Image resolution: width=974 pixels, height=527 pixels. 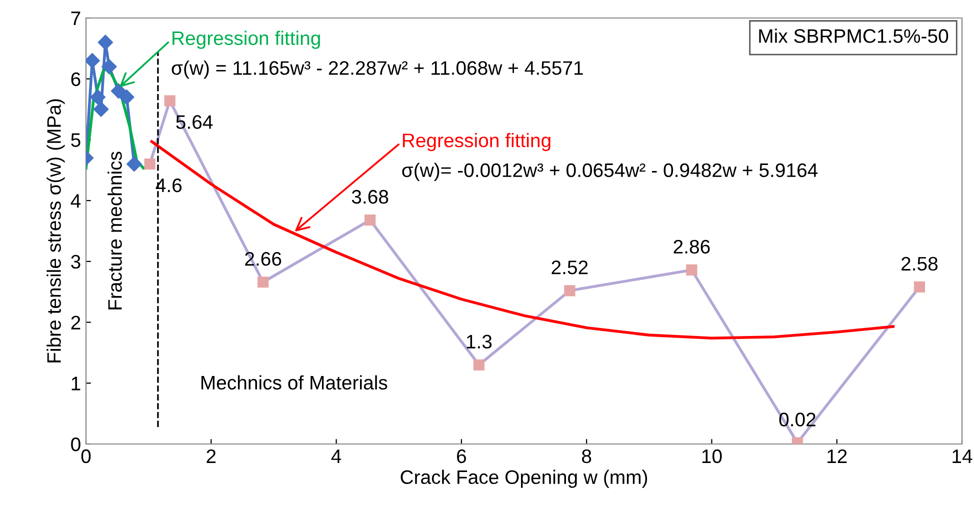 I want to click on annotation: Fracture mechnics, so click(x=115, y=231).